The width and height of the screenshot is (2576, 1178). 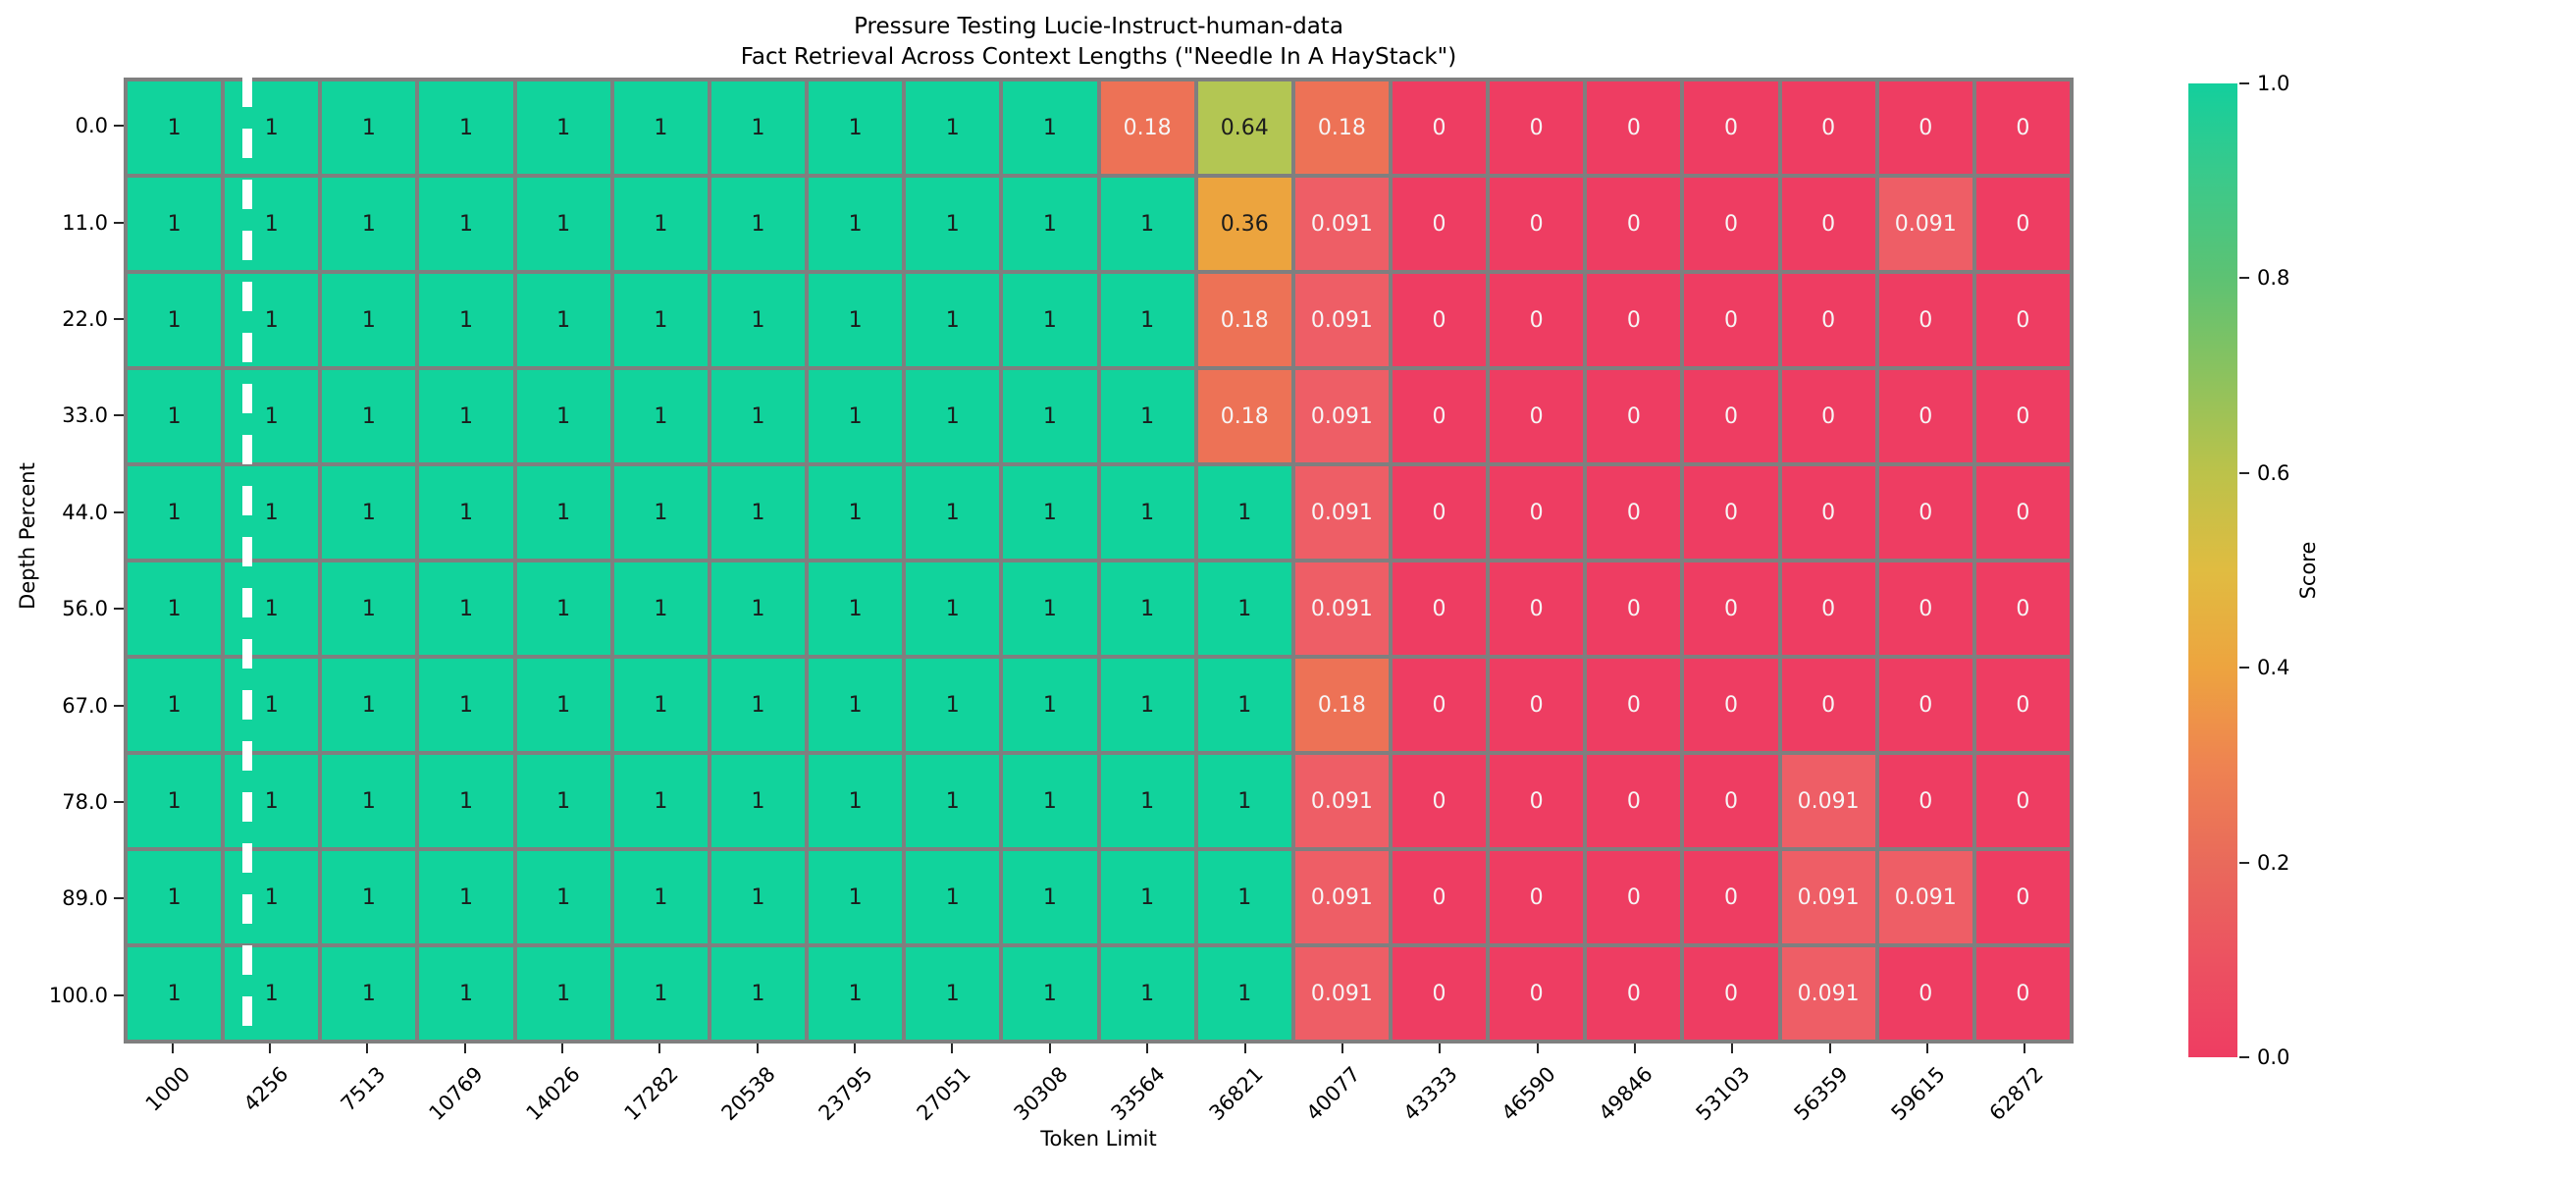 I want to click on colorbar-tick-label: 0.8, so click(x=2273, y=278).